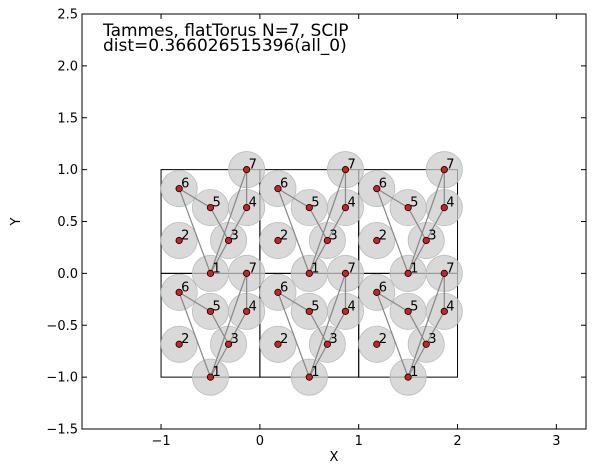 Image resolution: width=598 pixels, height=466 pixels. Describe the element at coordinates (315, 372) in the screenshot. I see `point-label-1-copy-1: 1` at that location.